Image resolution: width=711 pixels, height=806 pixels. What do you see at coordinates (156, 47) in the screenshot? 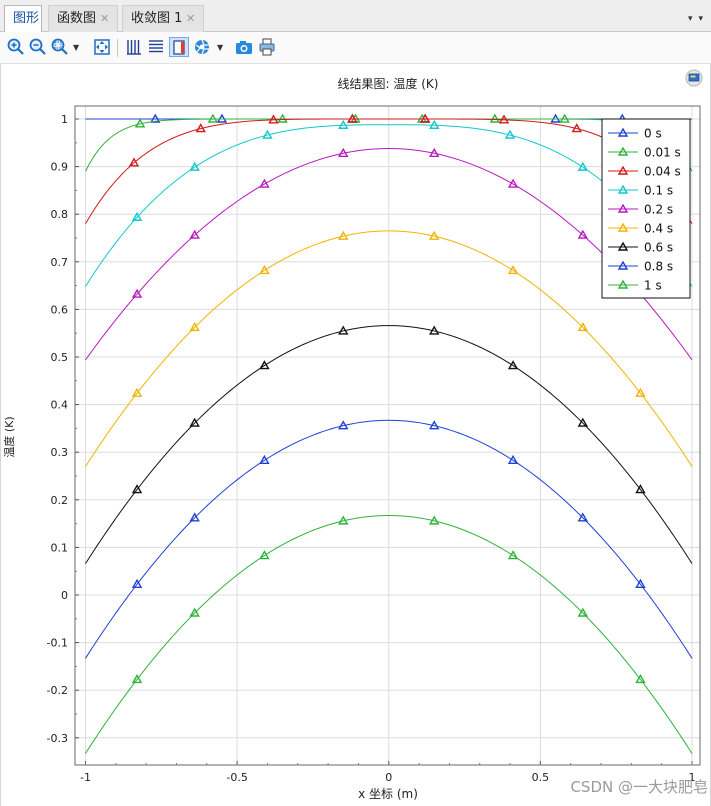
I see `legend-icon` at bounding box center [156, 47].